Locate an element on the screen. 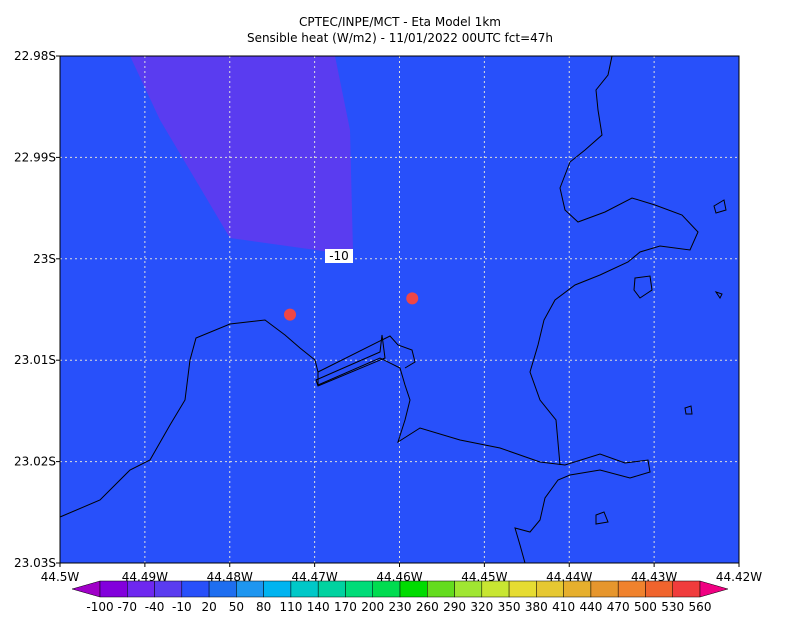 Image resolution: width=800 pixels, height=618 pixels. colorbar-label: -100 is located at coordinates (99, 607).